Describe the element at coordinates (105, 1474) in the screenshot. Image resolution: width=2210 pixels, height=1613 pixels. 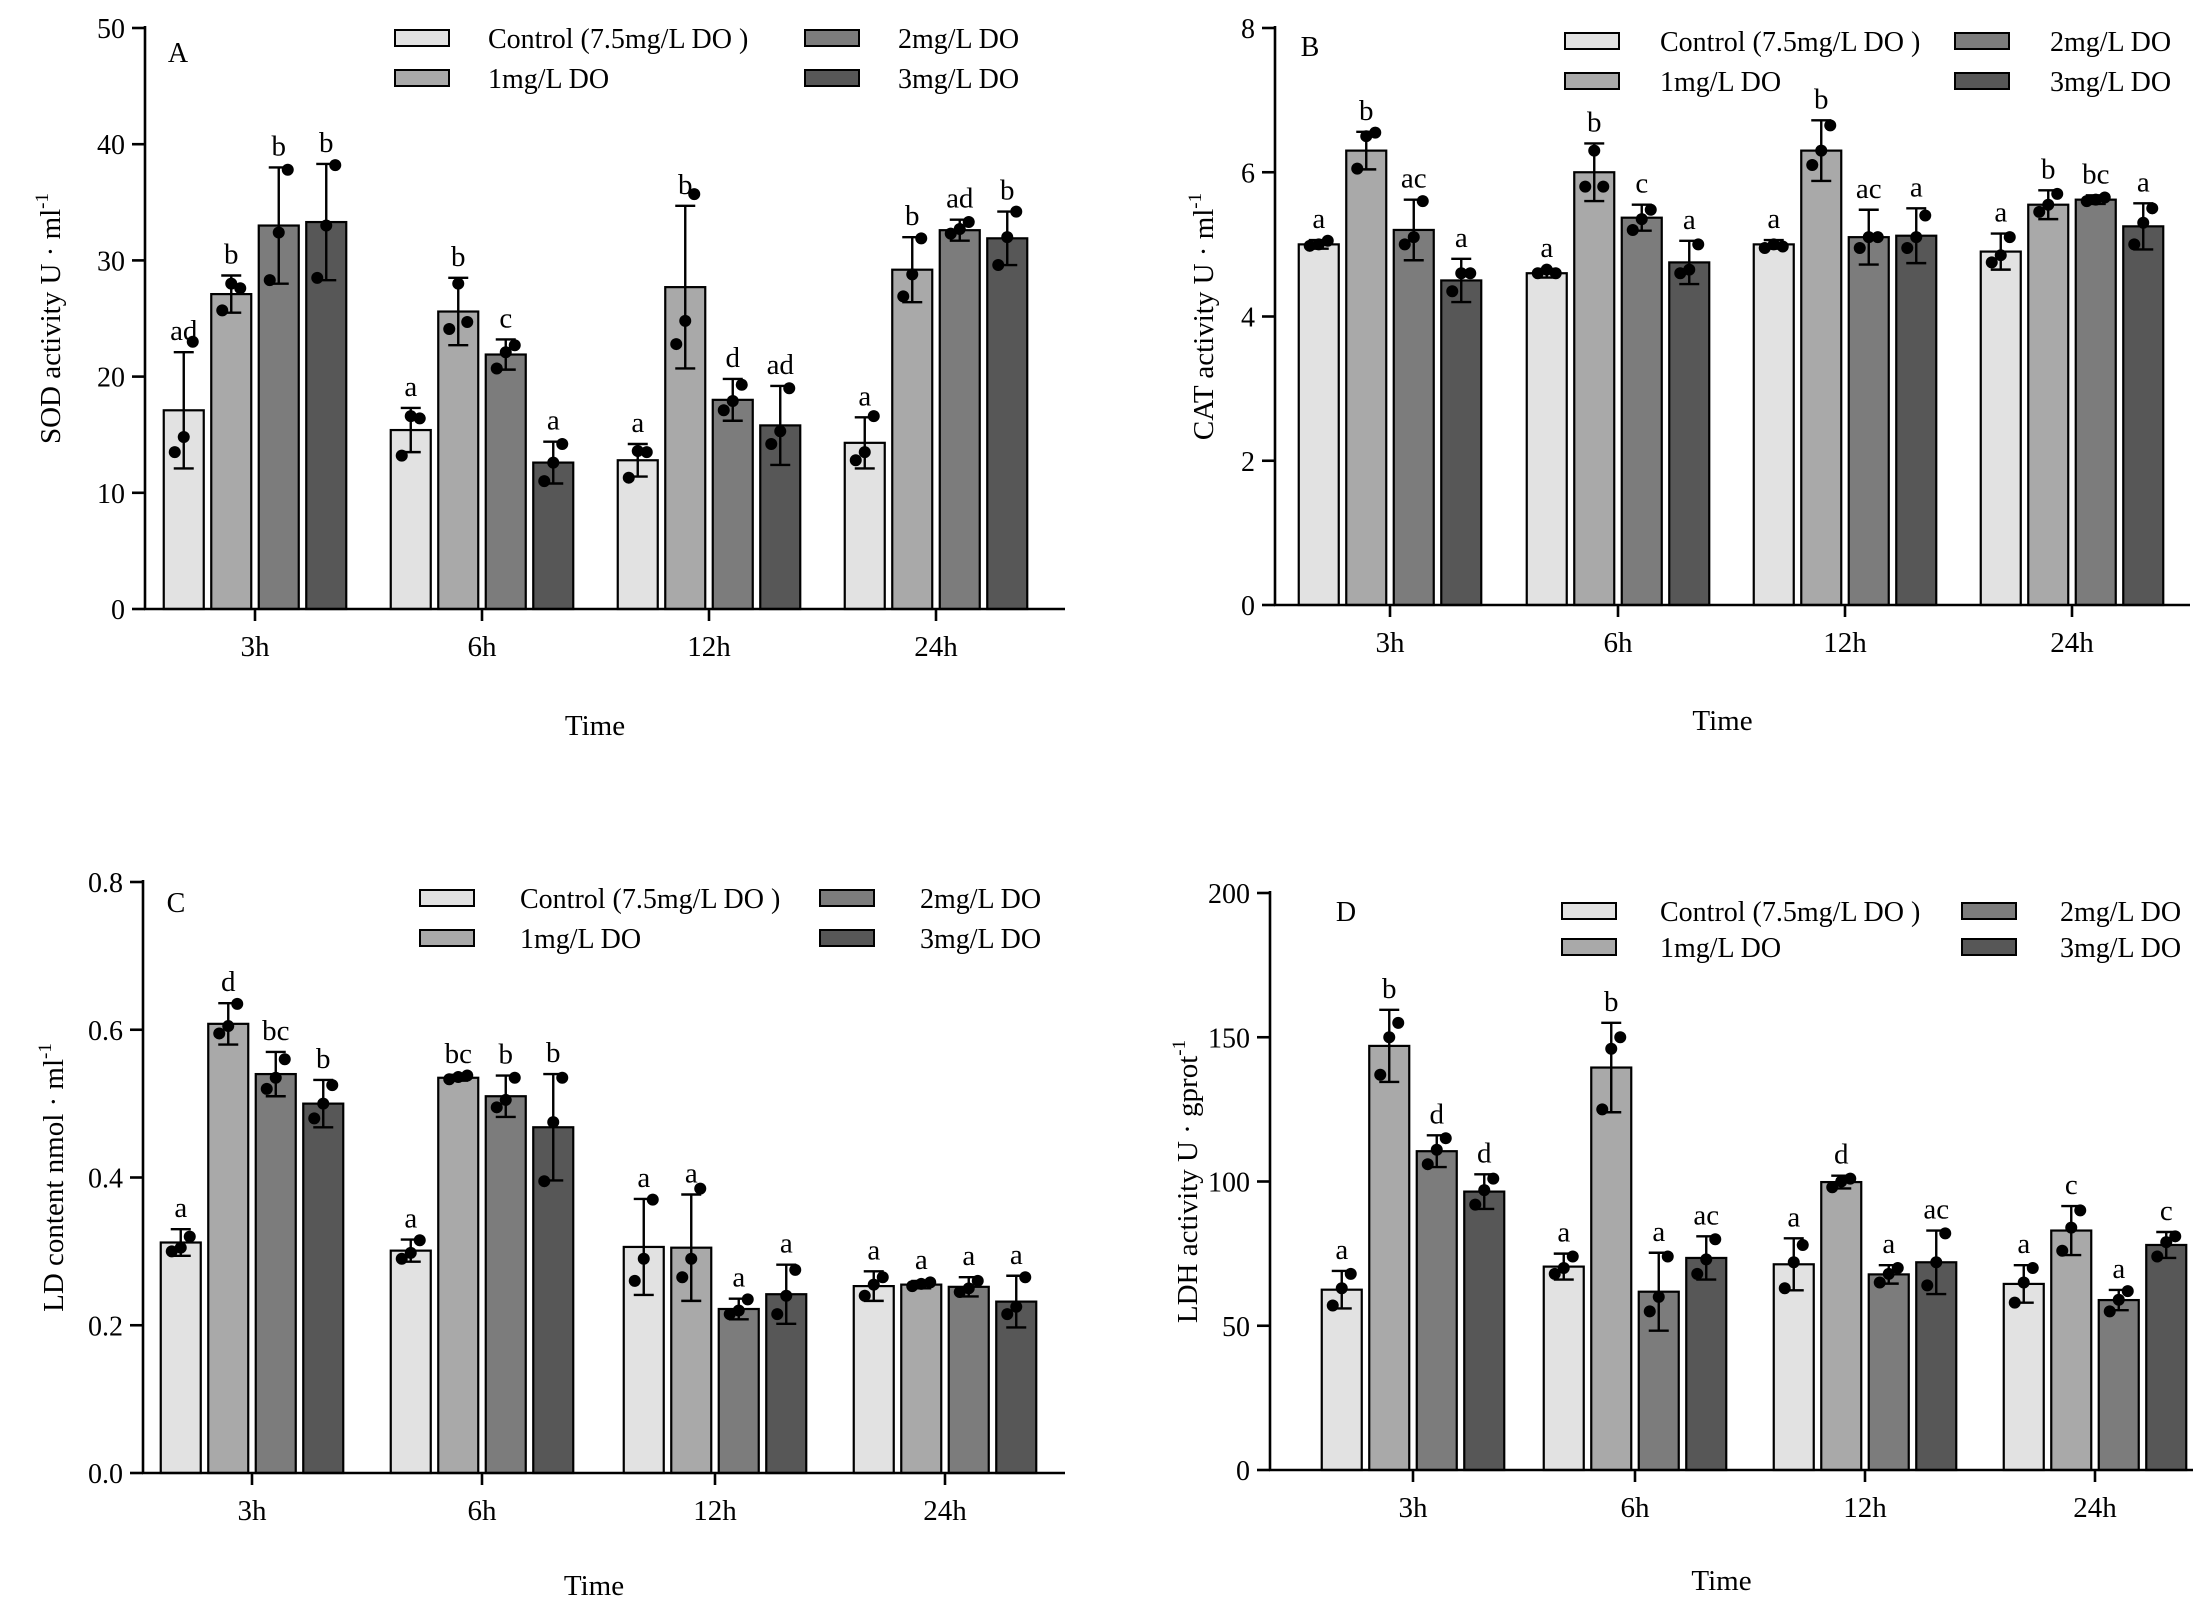
I see `y-tick-label: 0.0` at that location.